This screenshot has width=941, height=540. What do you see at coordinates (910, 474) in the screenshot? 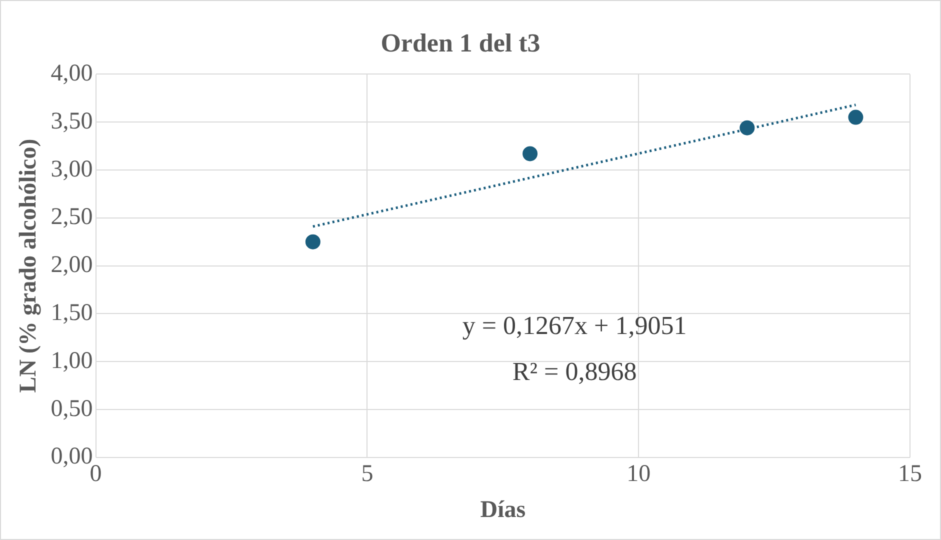
I see `x-tick-label: 15` at bounding box center [910, 474].